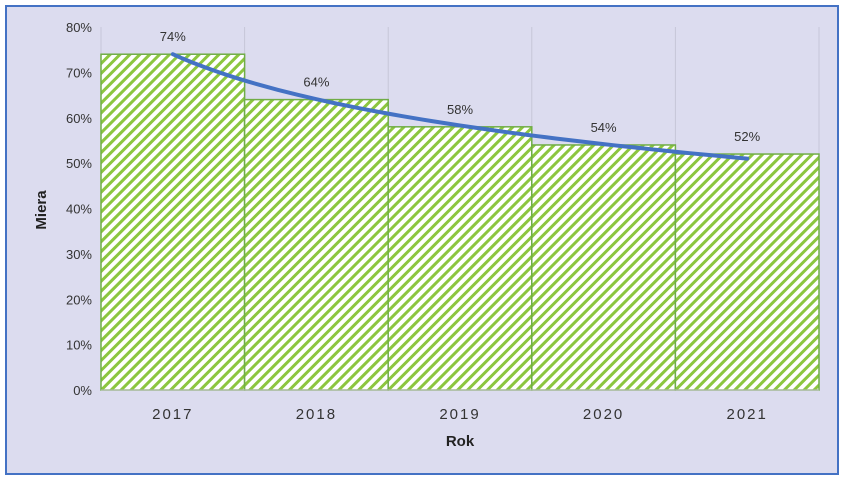 This screenshot has width=842, height=478. Describe the element at coordinates (460, 258) in the screenshot. I see `bar-2019` at that location.